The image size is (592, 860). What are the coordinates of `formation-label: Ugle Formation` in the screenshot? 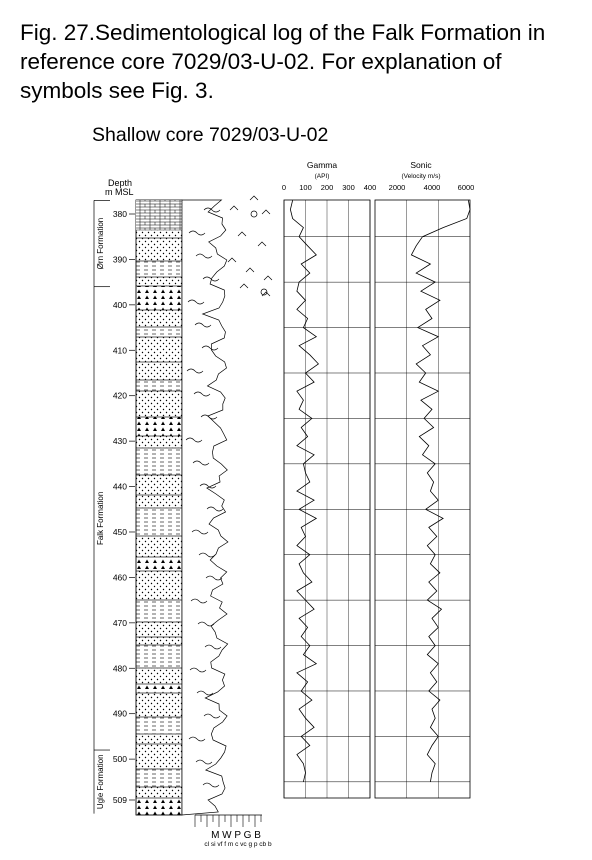 It's located at (100, 781).